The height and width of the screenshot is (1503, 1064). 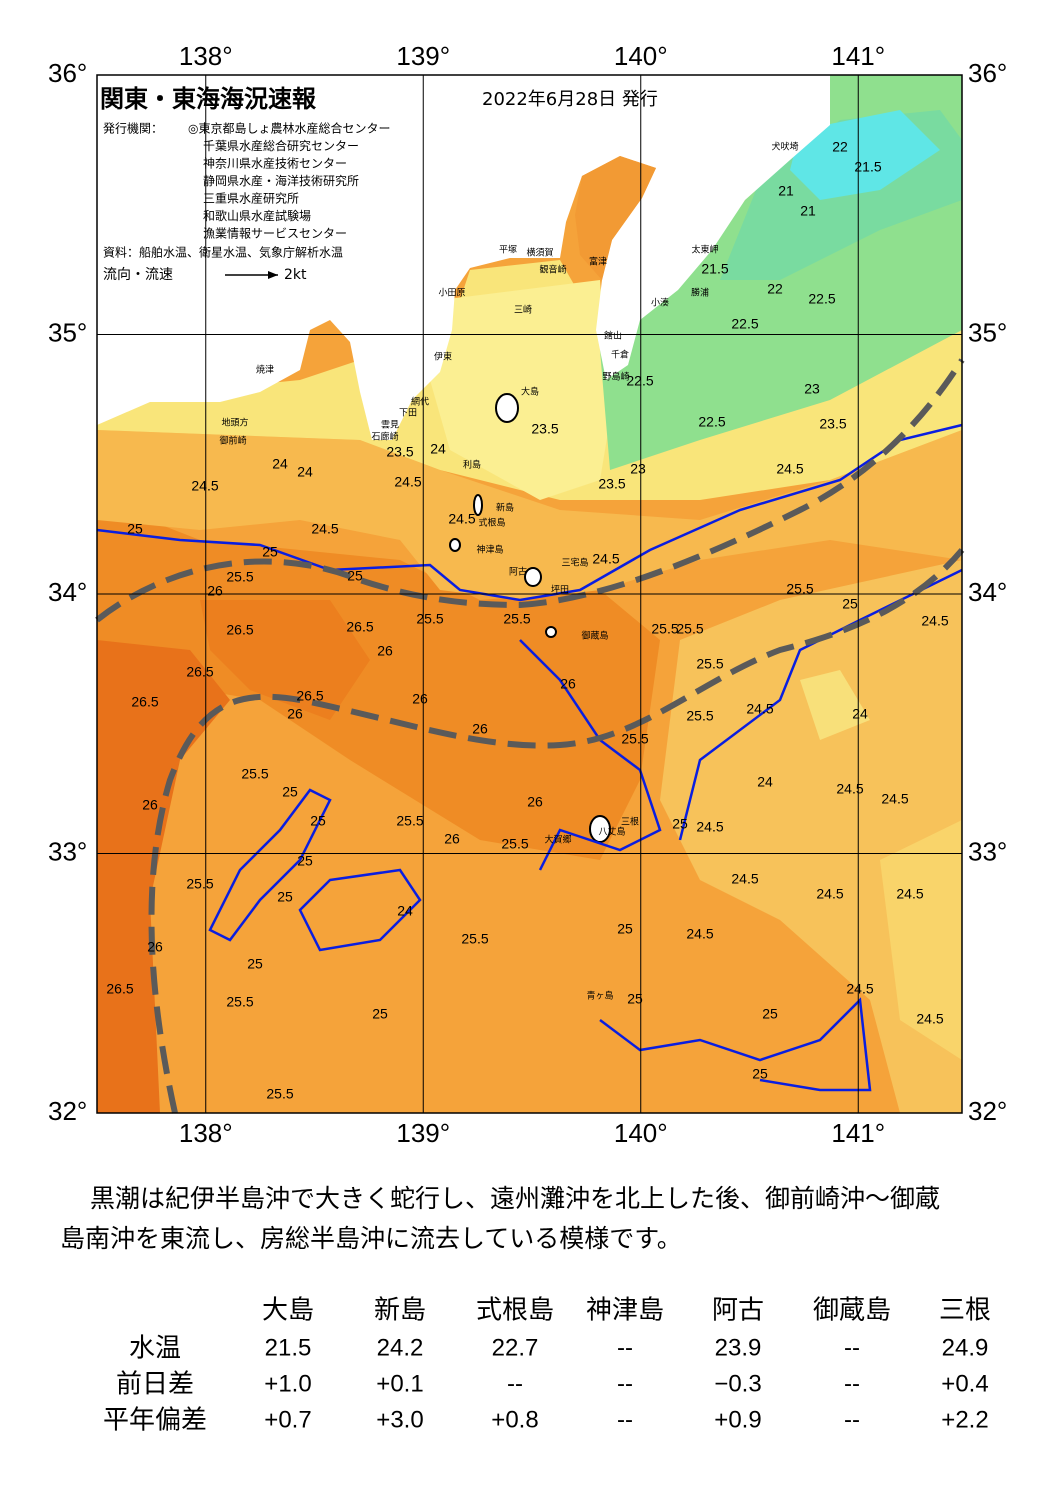 What do you see at coordinates (858, 1133) in the screenshot?
I see `lon-label: 141°` at bounding box center [858, 1133].